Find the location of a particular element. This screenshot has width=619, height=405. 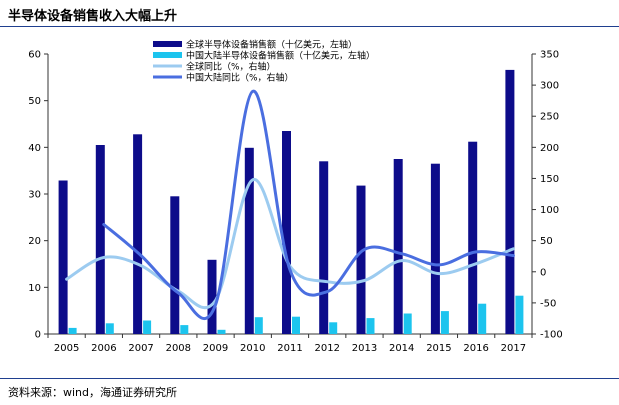

bar-global-sales-2015 is located at coordinates (435, 248).